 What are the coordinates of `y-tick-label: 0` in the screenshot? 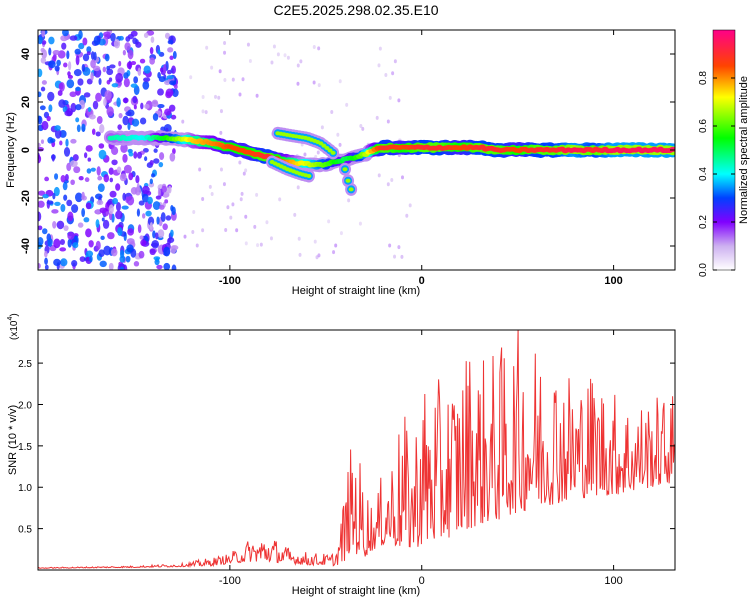 It's located at (26, 150).